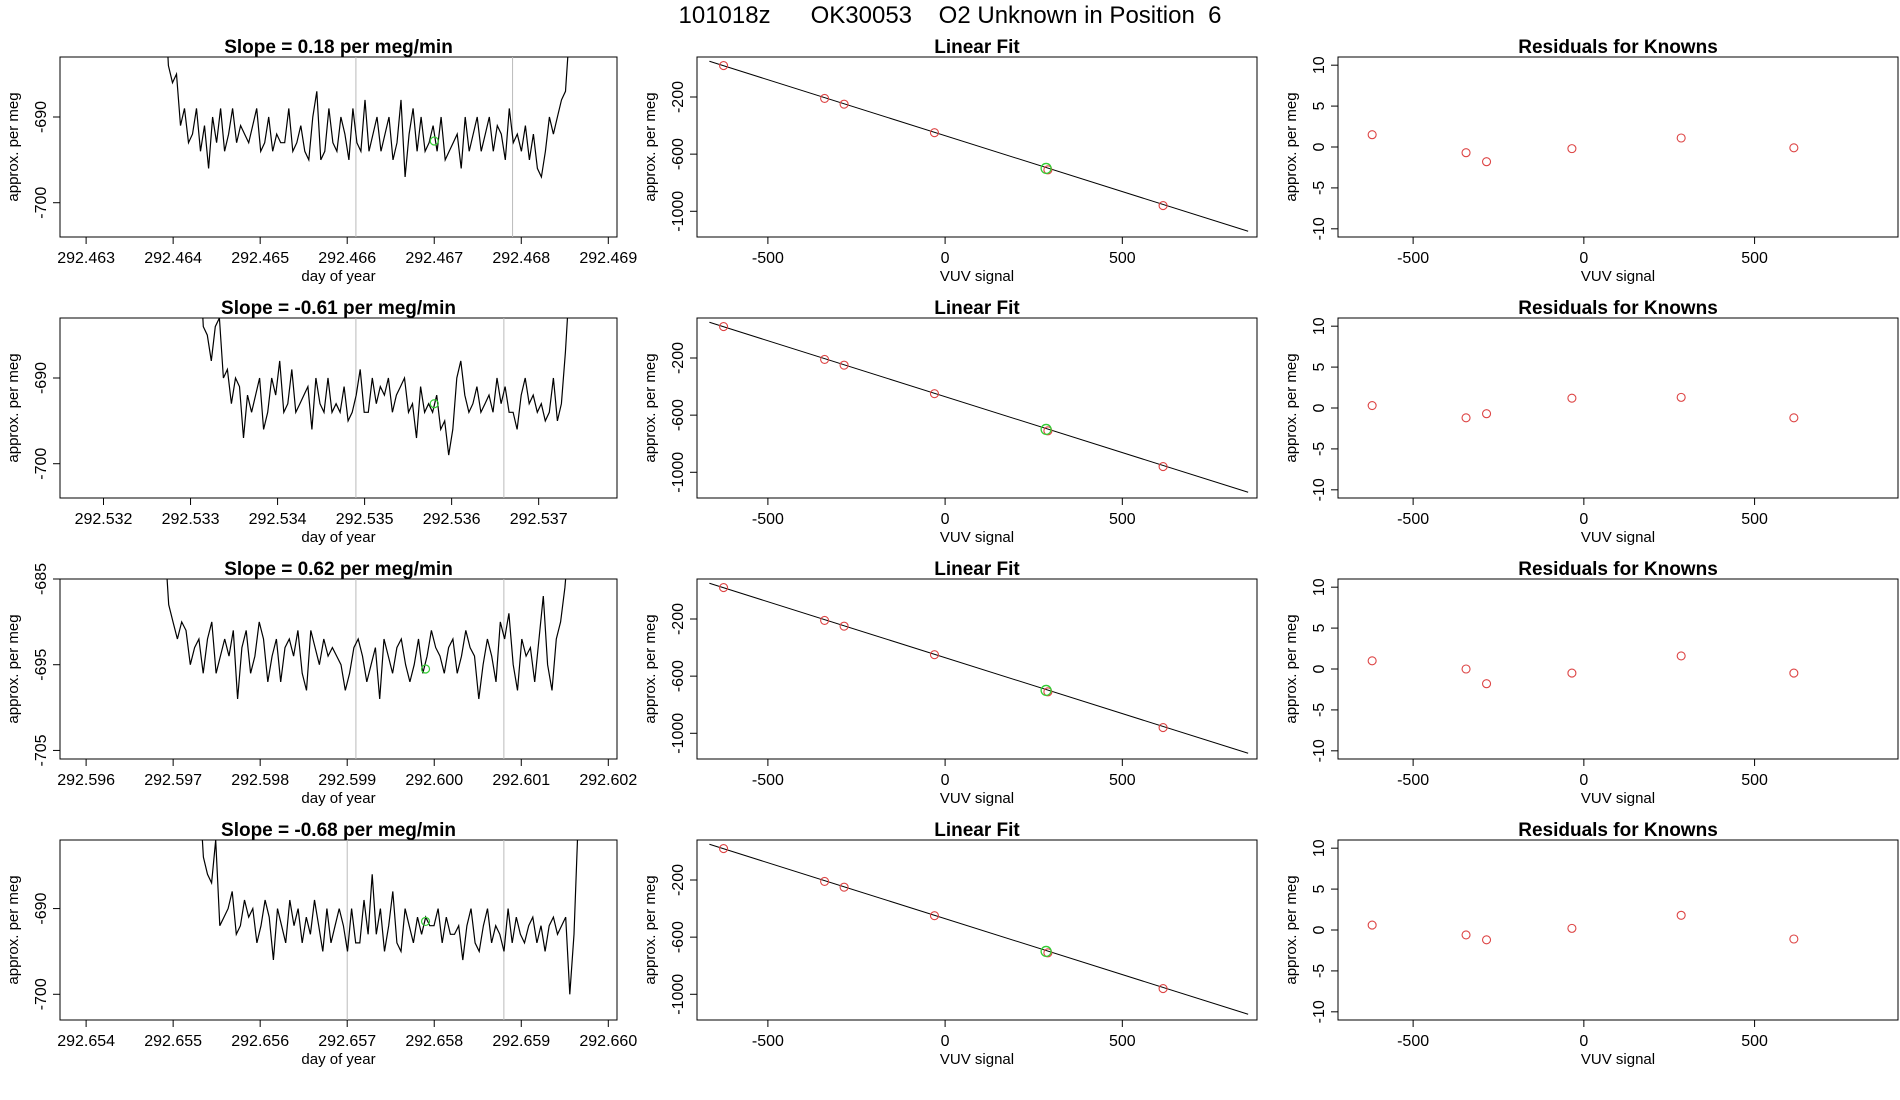 This screenshot has width=1900, height=1100. I want to click on x-tick-label: 292.654, so click(86, 1041).